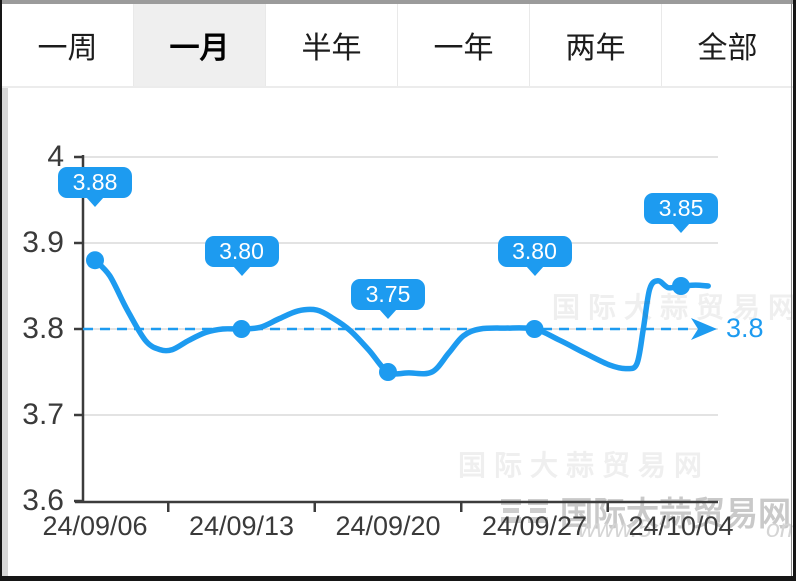  Describe the element at coordinates (95, 526) in the screenshot. I see `x-axis-label: 24/09/06` at that location.